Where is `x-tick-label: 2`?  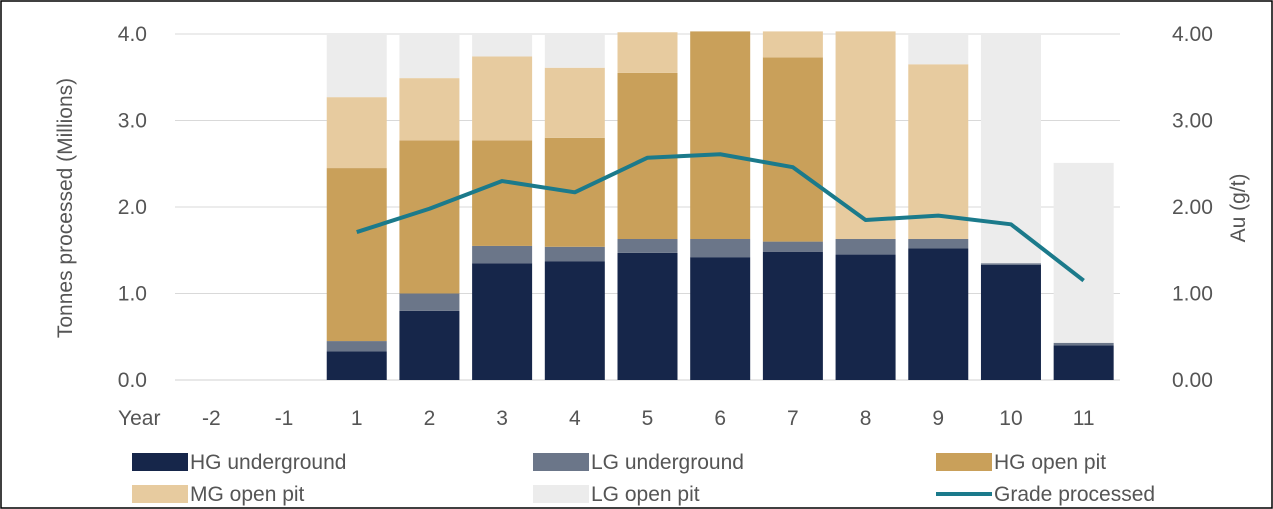
x-tick-label: 2 is located at coordinates (430, 418).